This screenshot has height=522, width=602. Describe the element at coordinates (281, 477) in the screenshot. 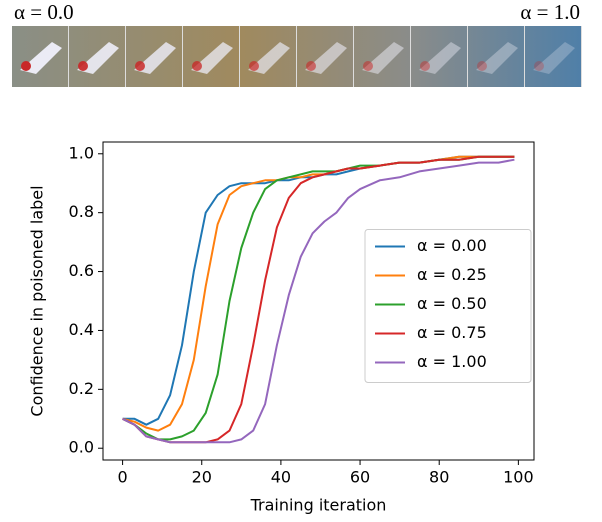

I see `x-tick-label: 40` at that location.